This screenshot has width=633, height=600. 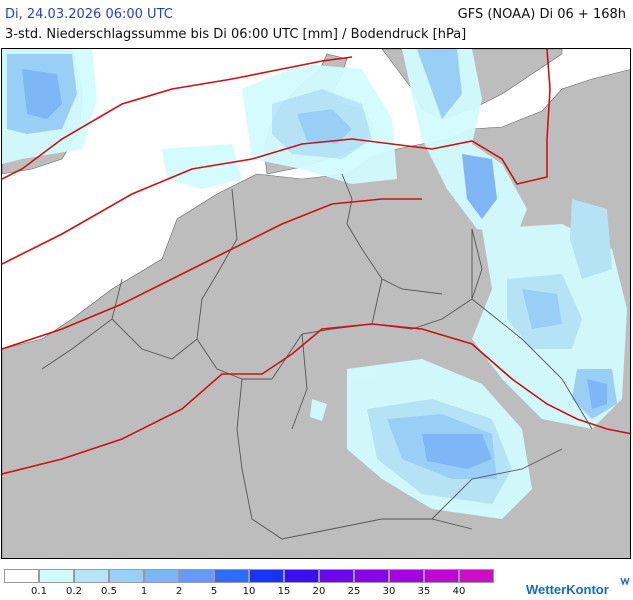 I want to click on legend-label: 0.2, so click(x=74, y=591).